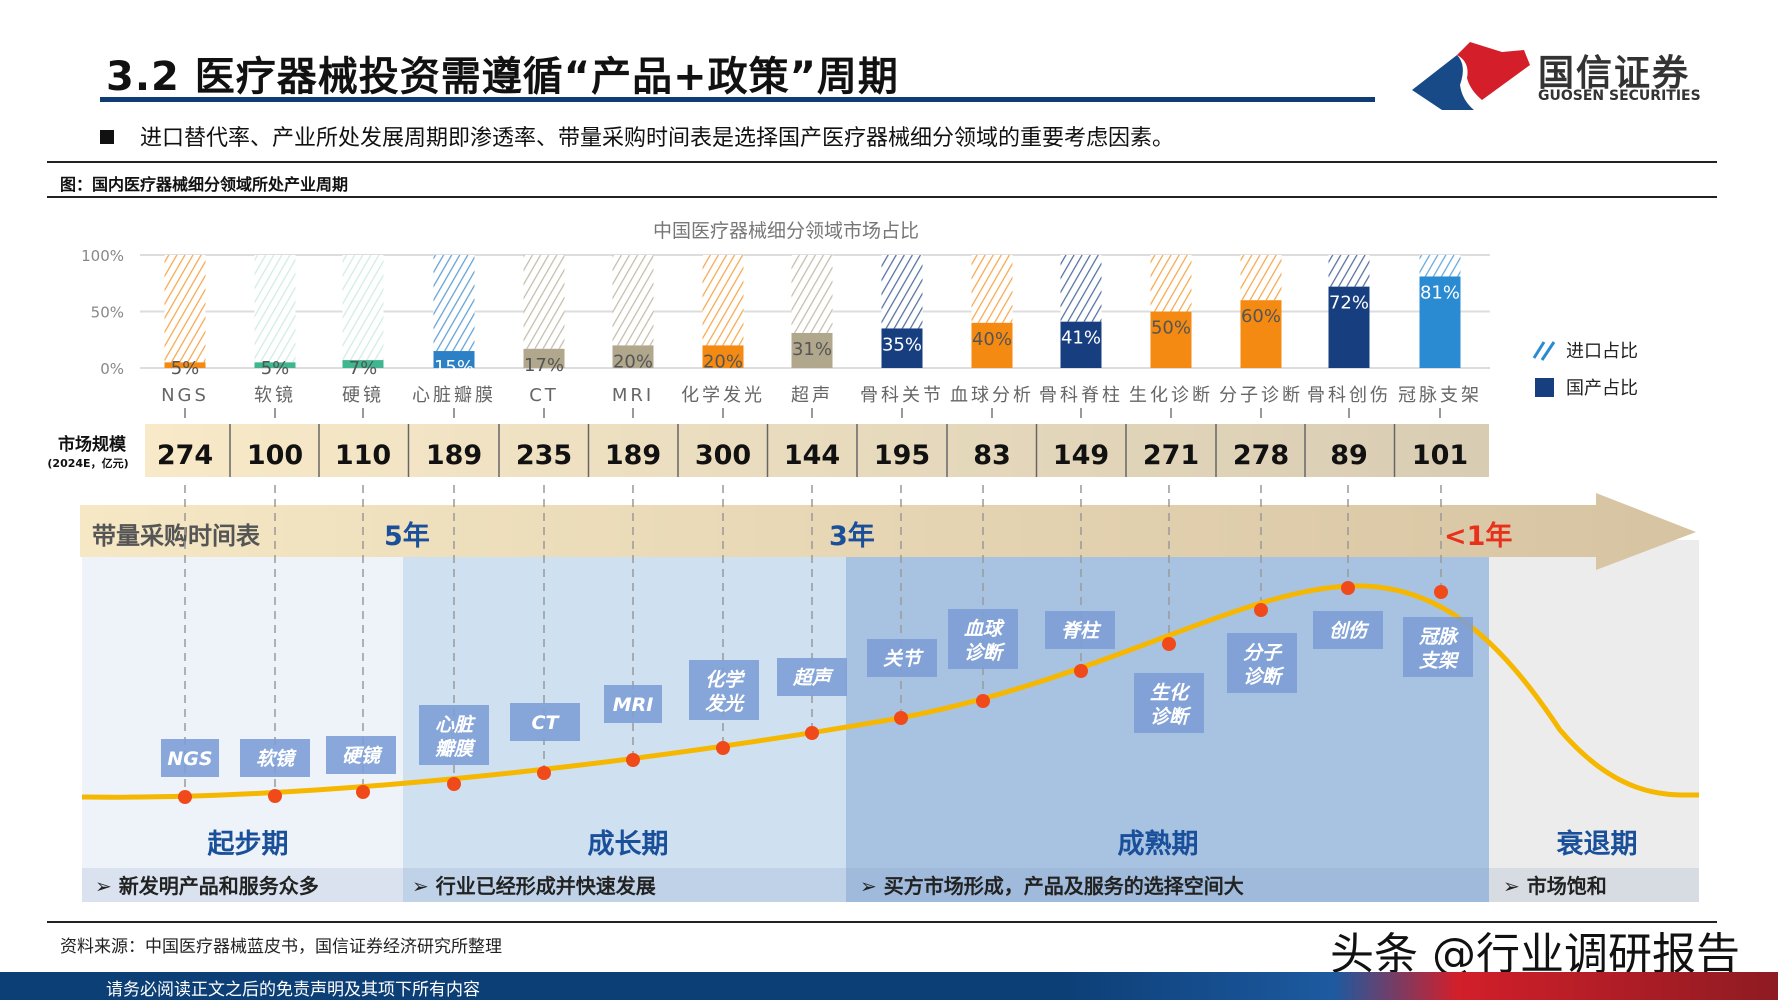  Describe the element at coordinates (281, 947) in the screenshot. I see `source-note: 资料来源：中国医疗器械蓝皮书，国信证券经济研究所整理` at that location.